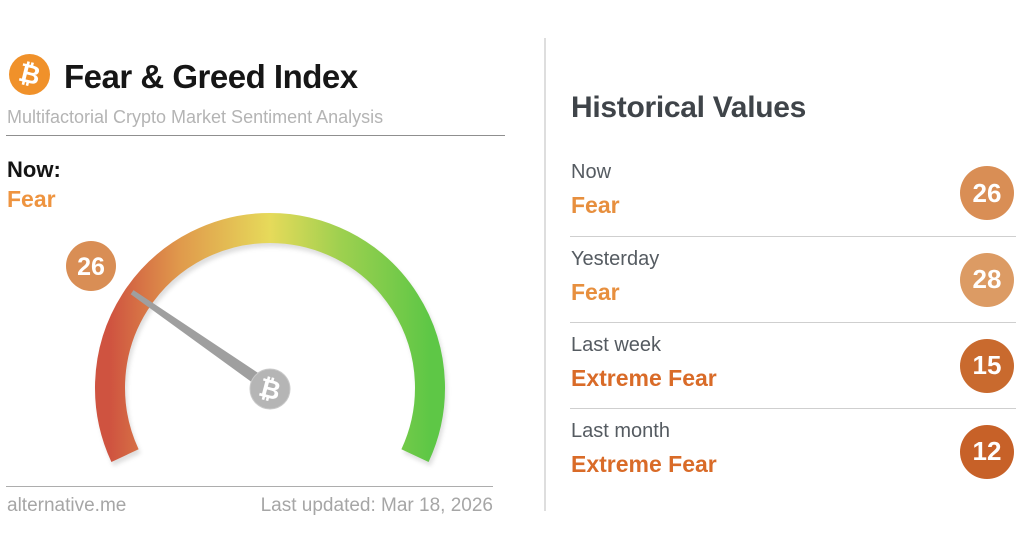 The image size is (1033, 555). I want to click on footer-divider, so click(249, 486).